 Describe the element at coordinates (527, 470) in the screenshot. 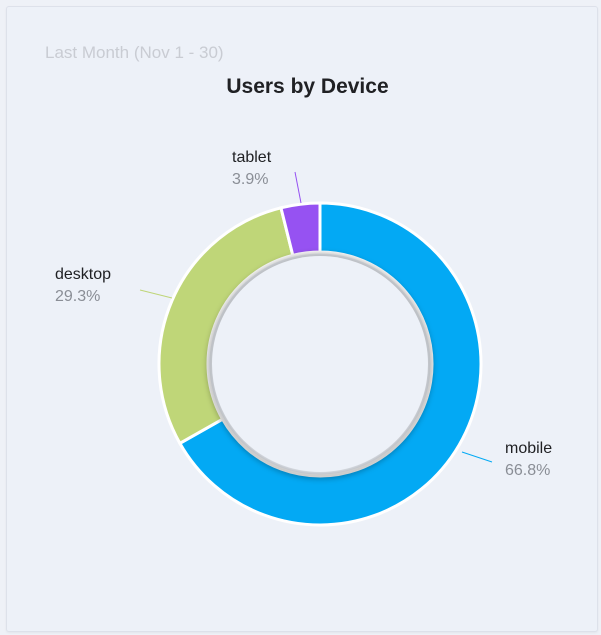

I see `slice-value-mobile: 66.8%` at that location.